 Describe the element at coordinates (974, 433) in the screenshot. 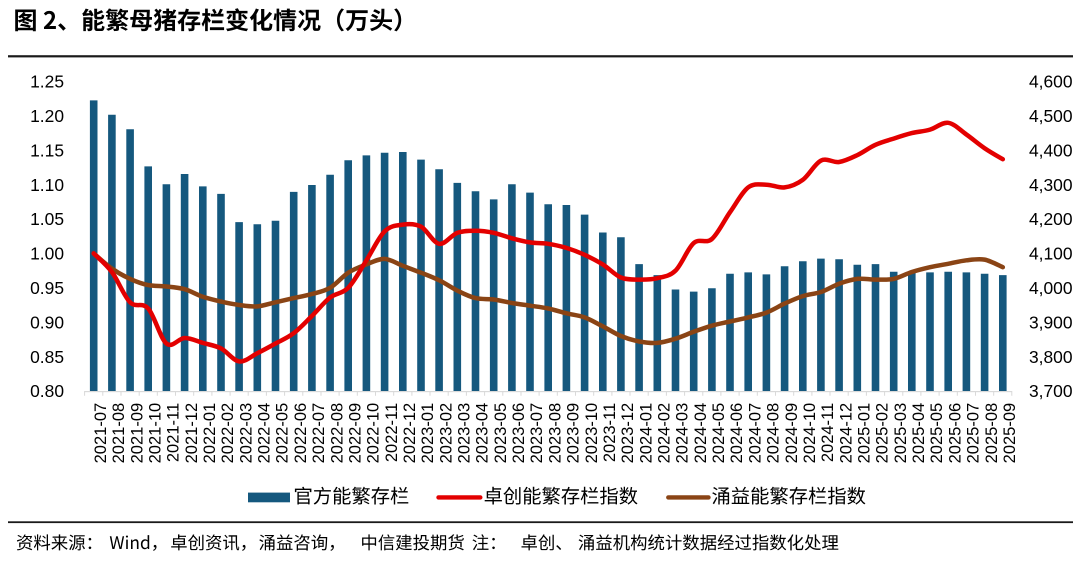

I see `svg-text: 2025-07` at that location.